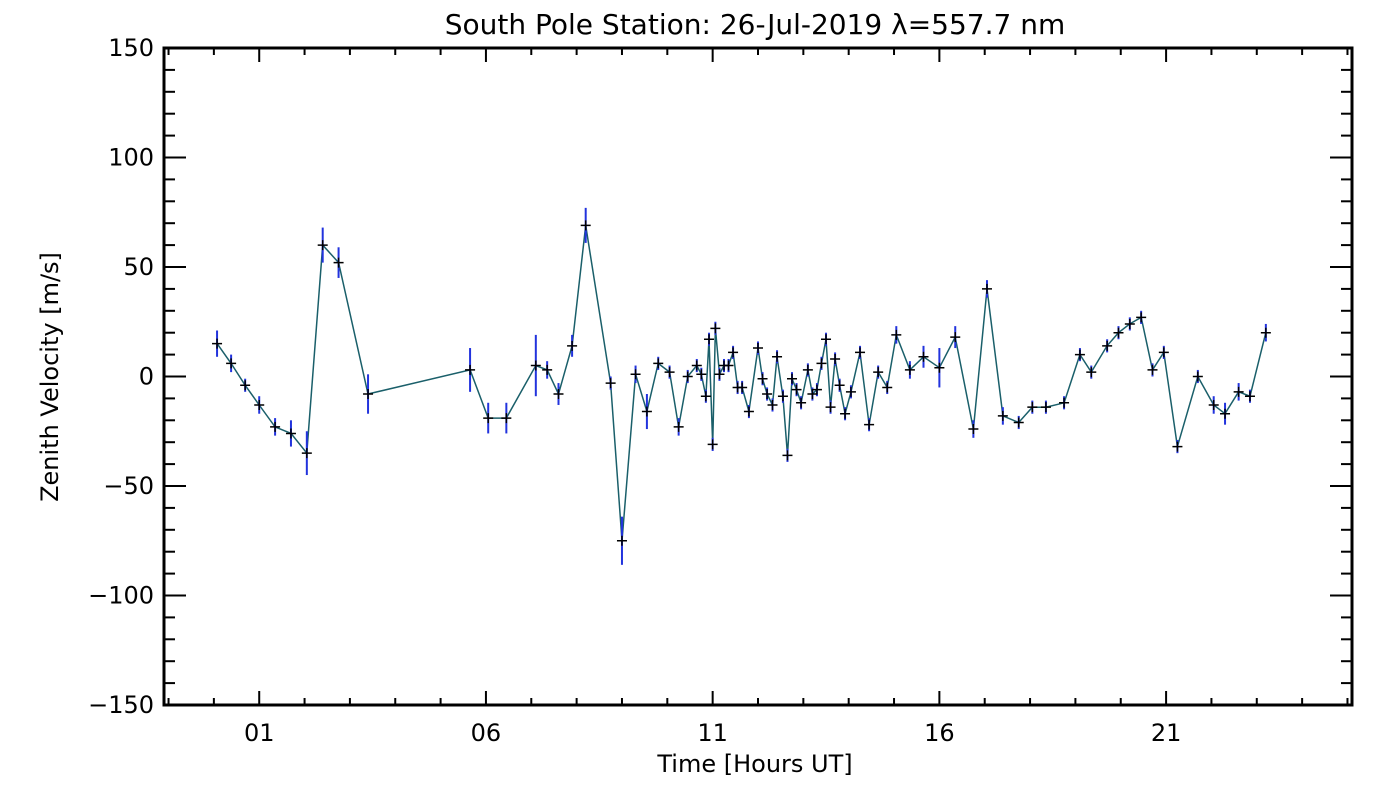  Describe the element at coordinates (259, 733) in the screenshot. I see `x-tick-label: 01` at that location.